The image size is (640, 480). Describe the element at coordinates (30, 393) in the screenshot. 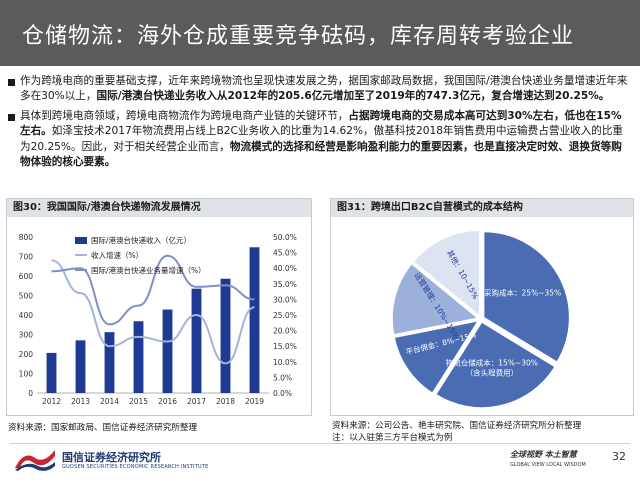

I see `y-left-tick-label: 0` at that location.